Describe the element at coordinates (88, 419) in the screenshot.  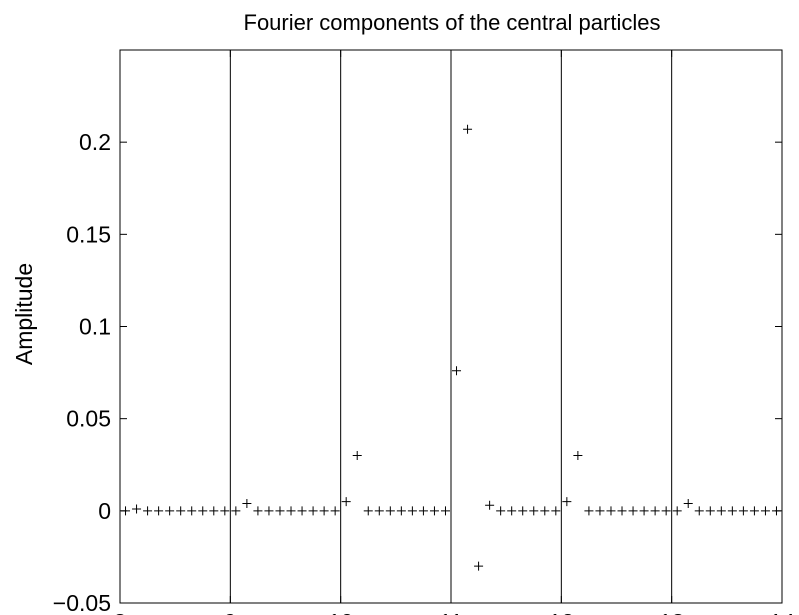
I see `y-tick-label: 0.05` at that location.